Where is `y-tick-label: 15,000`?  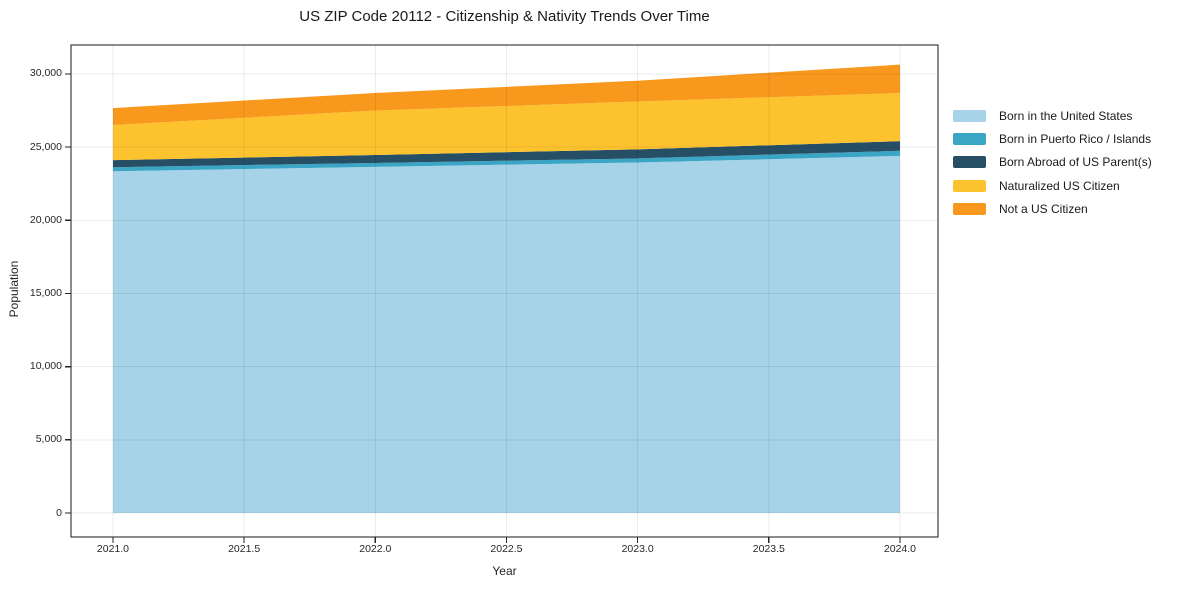 y-tick-label: 15,000 is located at coordinates (45, 292).